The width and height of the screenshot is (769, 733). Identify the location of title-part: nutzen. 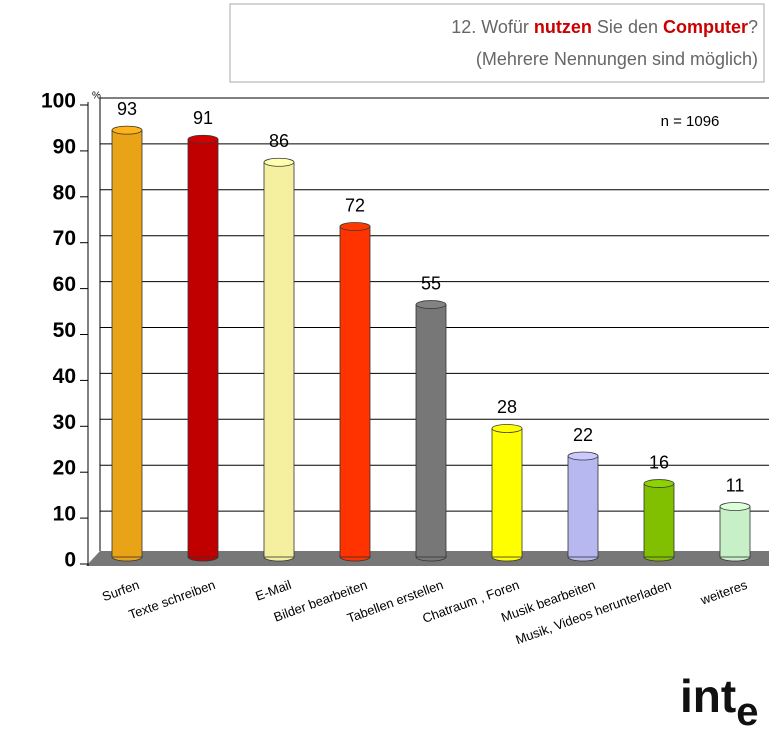
(563, 27).